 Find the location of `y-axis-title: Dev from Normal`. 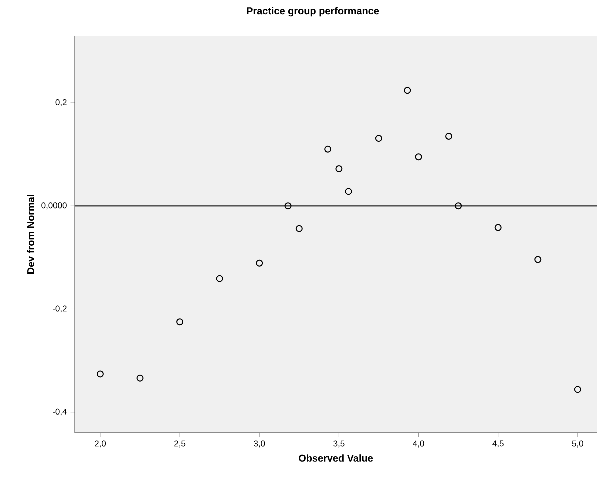

y-axis-title: Dev from Normal is located at coordinates (30, 234).